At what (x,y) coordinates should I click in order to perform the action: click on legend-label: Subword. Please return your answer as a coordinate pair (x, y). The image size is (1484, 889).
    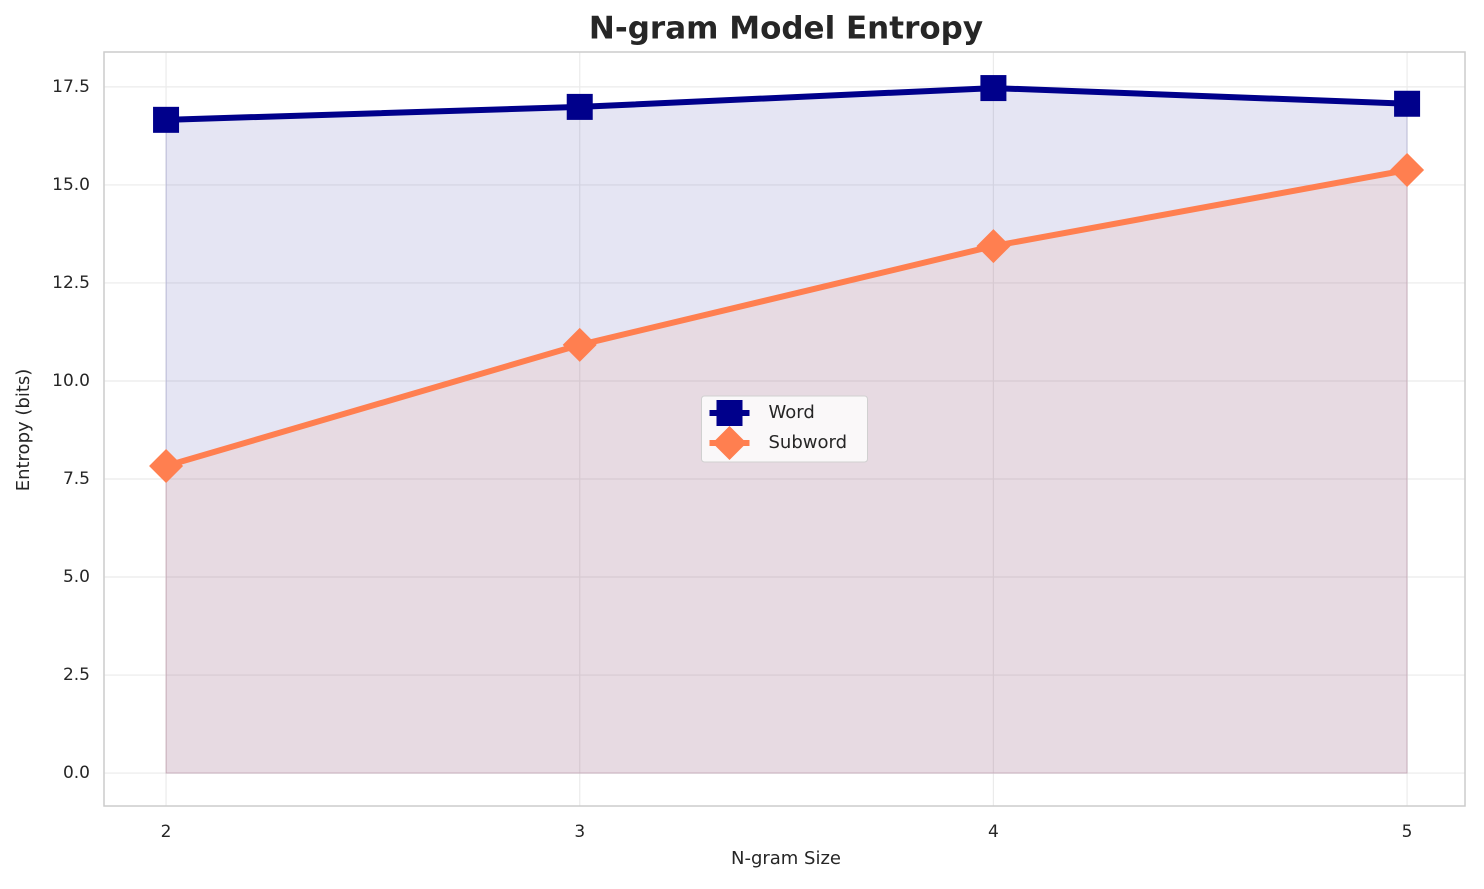
    Looking at the image, I should click on (808, 442).